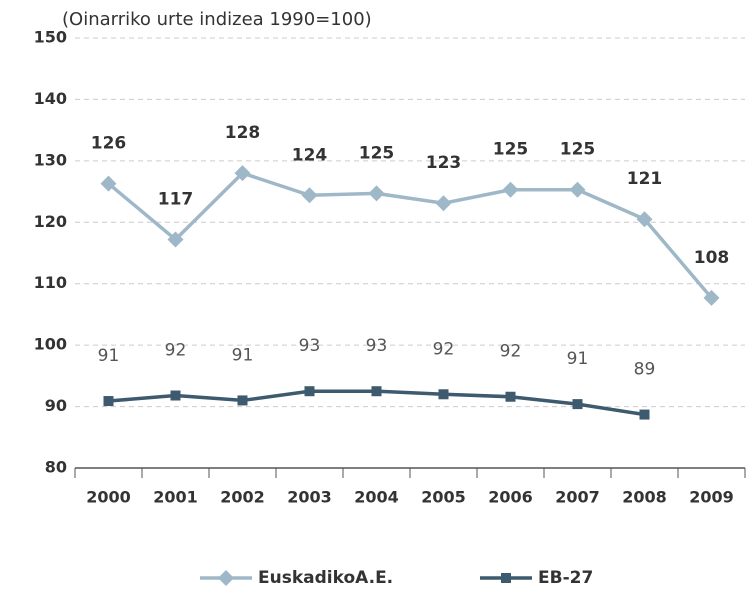  What do you see at coordinates (325, 578) in the screenshot?
I see `legend-label: EuskadikoA.E.` at bounding box center [325, 578].